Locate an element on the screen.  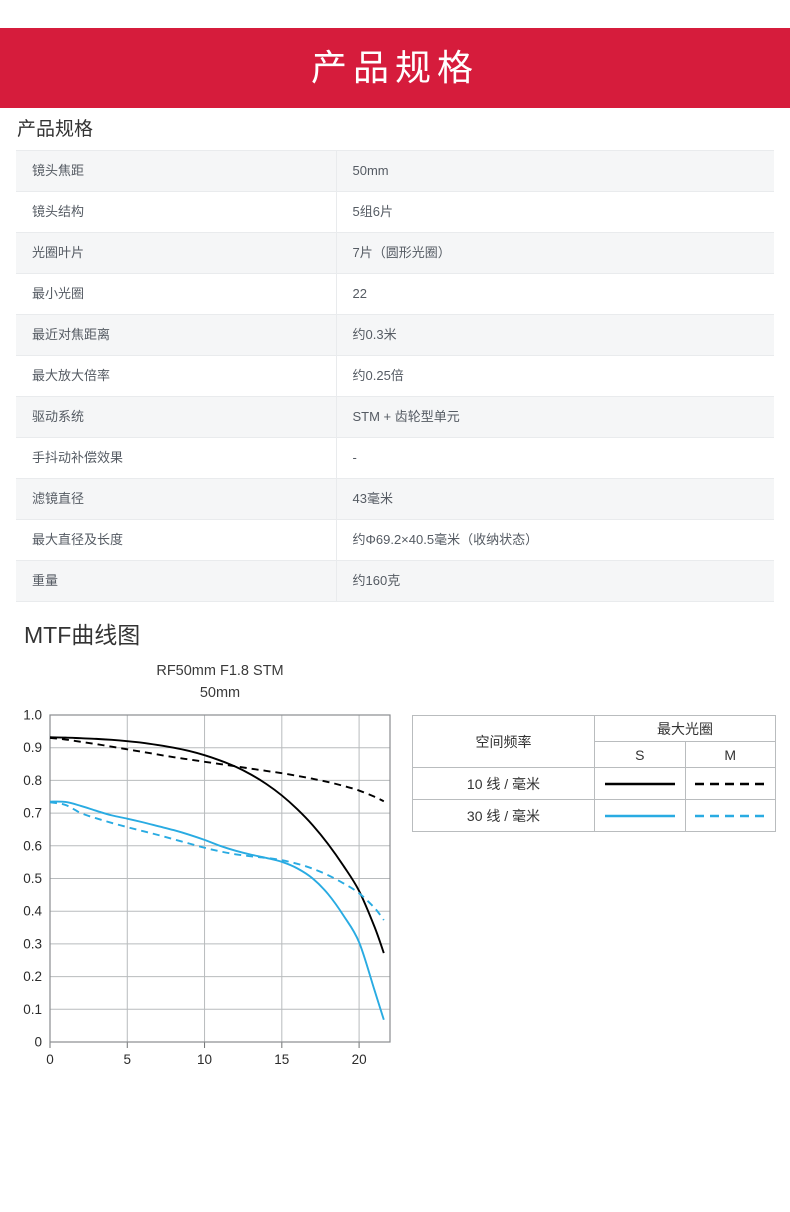
x-axis-tick-label: 5 is located at coordinates (128, 1059).